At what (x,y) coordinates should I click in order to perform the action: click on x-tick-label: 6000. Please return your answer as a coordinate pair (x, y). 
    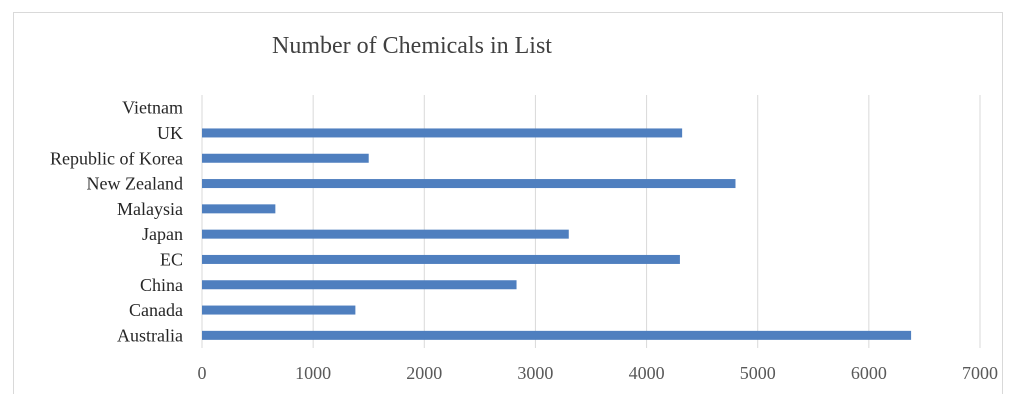
    Looking at the image, I should click on (869, 373).